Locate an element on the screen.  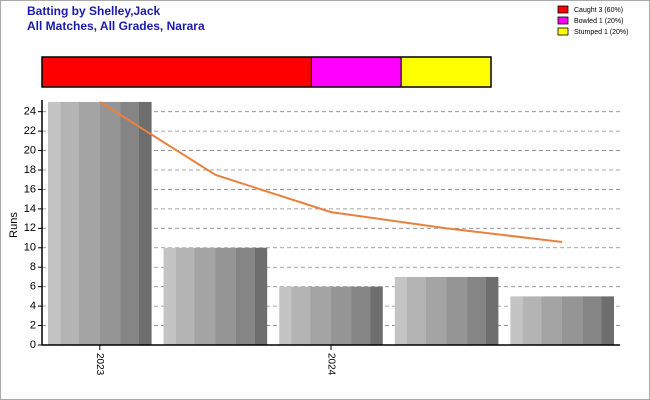
y-axis-label: Runs is located at coordinates (14, 225).